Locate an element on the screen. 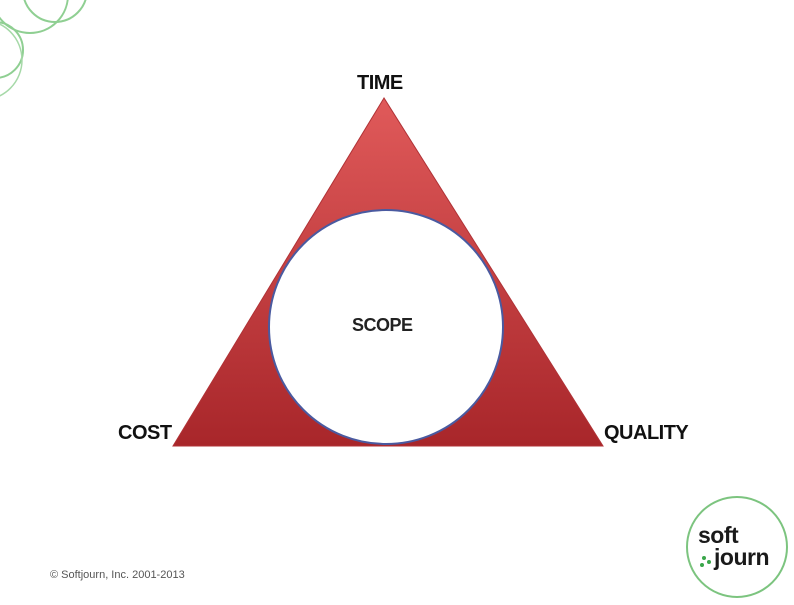 The height and width of the screenshot is (605, 794). logo-text-journ: journ is located at coordinates (742, 557).